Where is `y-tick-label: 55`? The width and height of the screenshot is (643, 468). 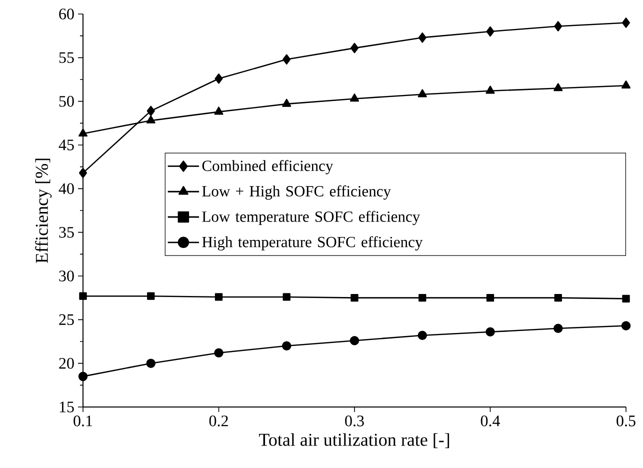
y-tick-label: 55 is located at coordinates (66, 57).